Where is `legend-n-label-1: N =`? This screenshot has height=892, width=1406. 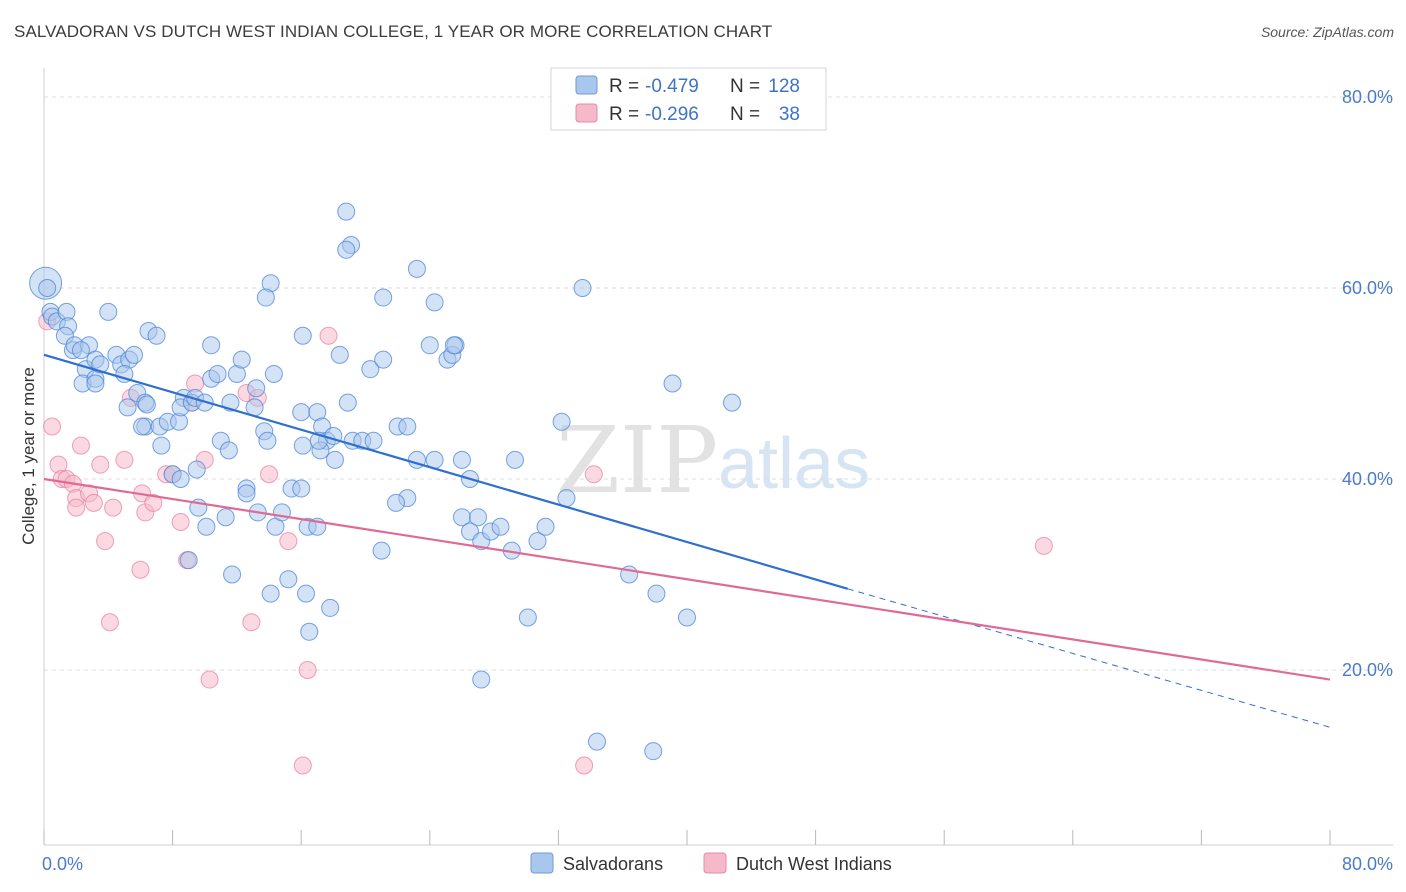 legend-n-label-1: N = is located at coordinates (745, 86).